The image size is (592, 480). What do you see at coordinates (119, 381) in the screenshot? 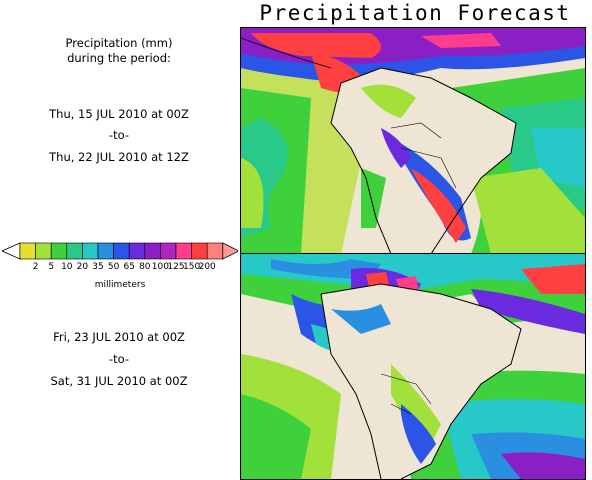
I see `period2-end: Sat, 31 JUL 2010 at 00Z` at bounding box center [119, 381].